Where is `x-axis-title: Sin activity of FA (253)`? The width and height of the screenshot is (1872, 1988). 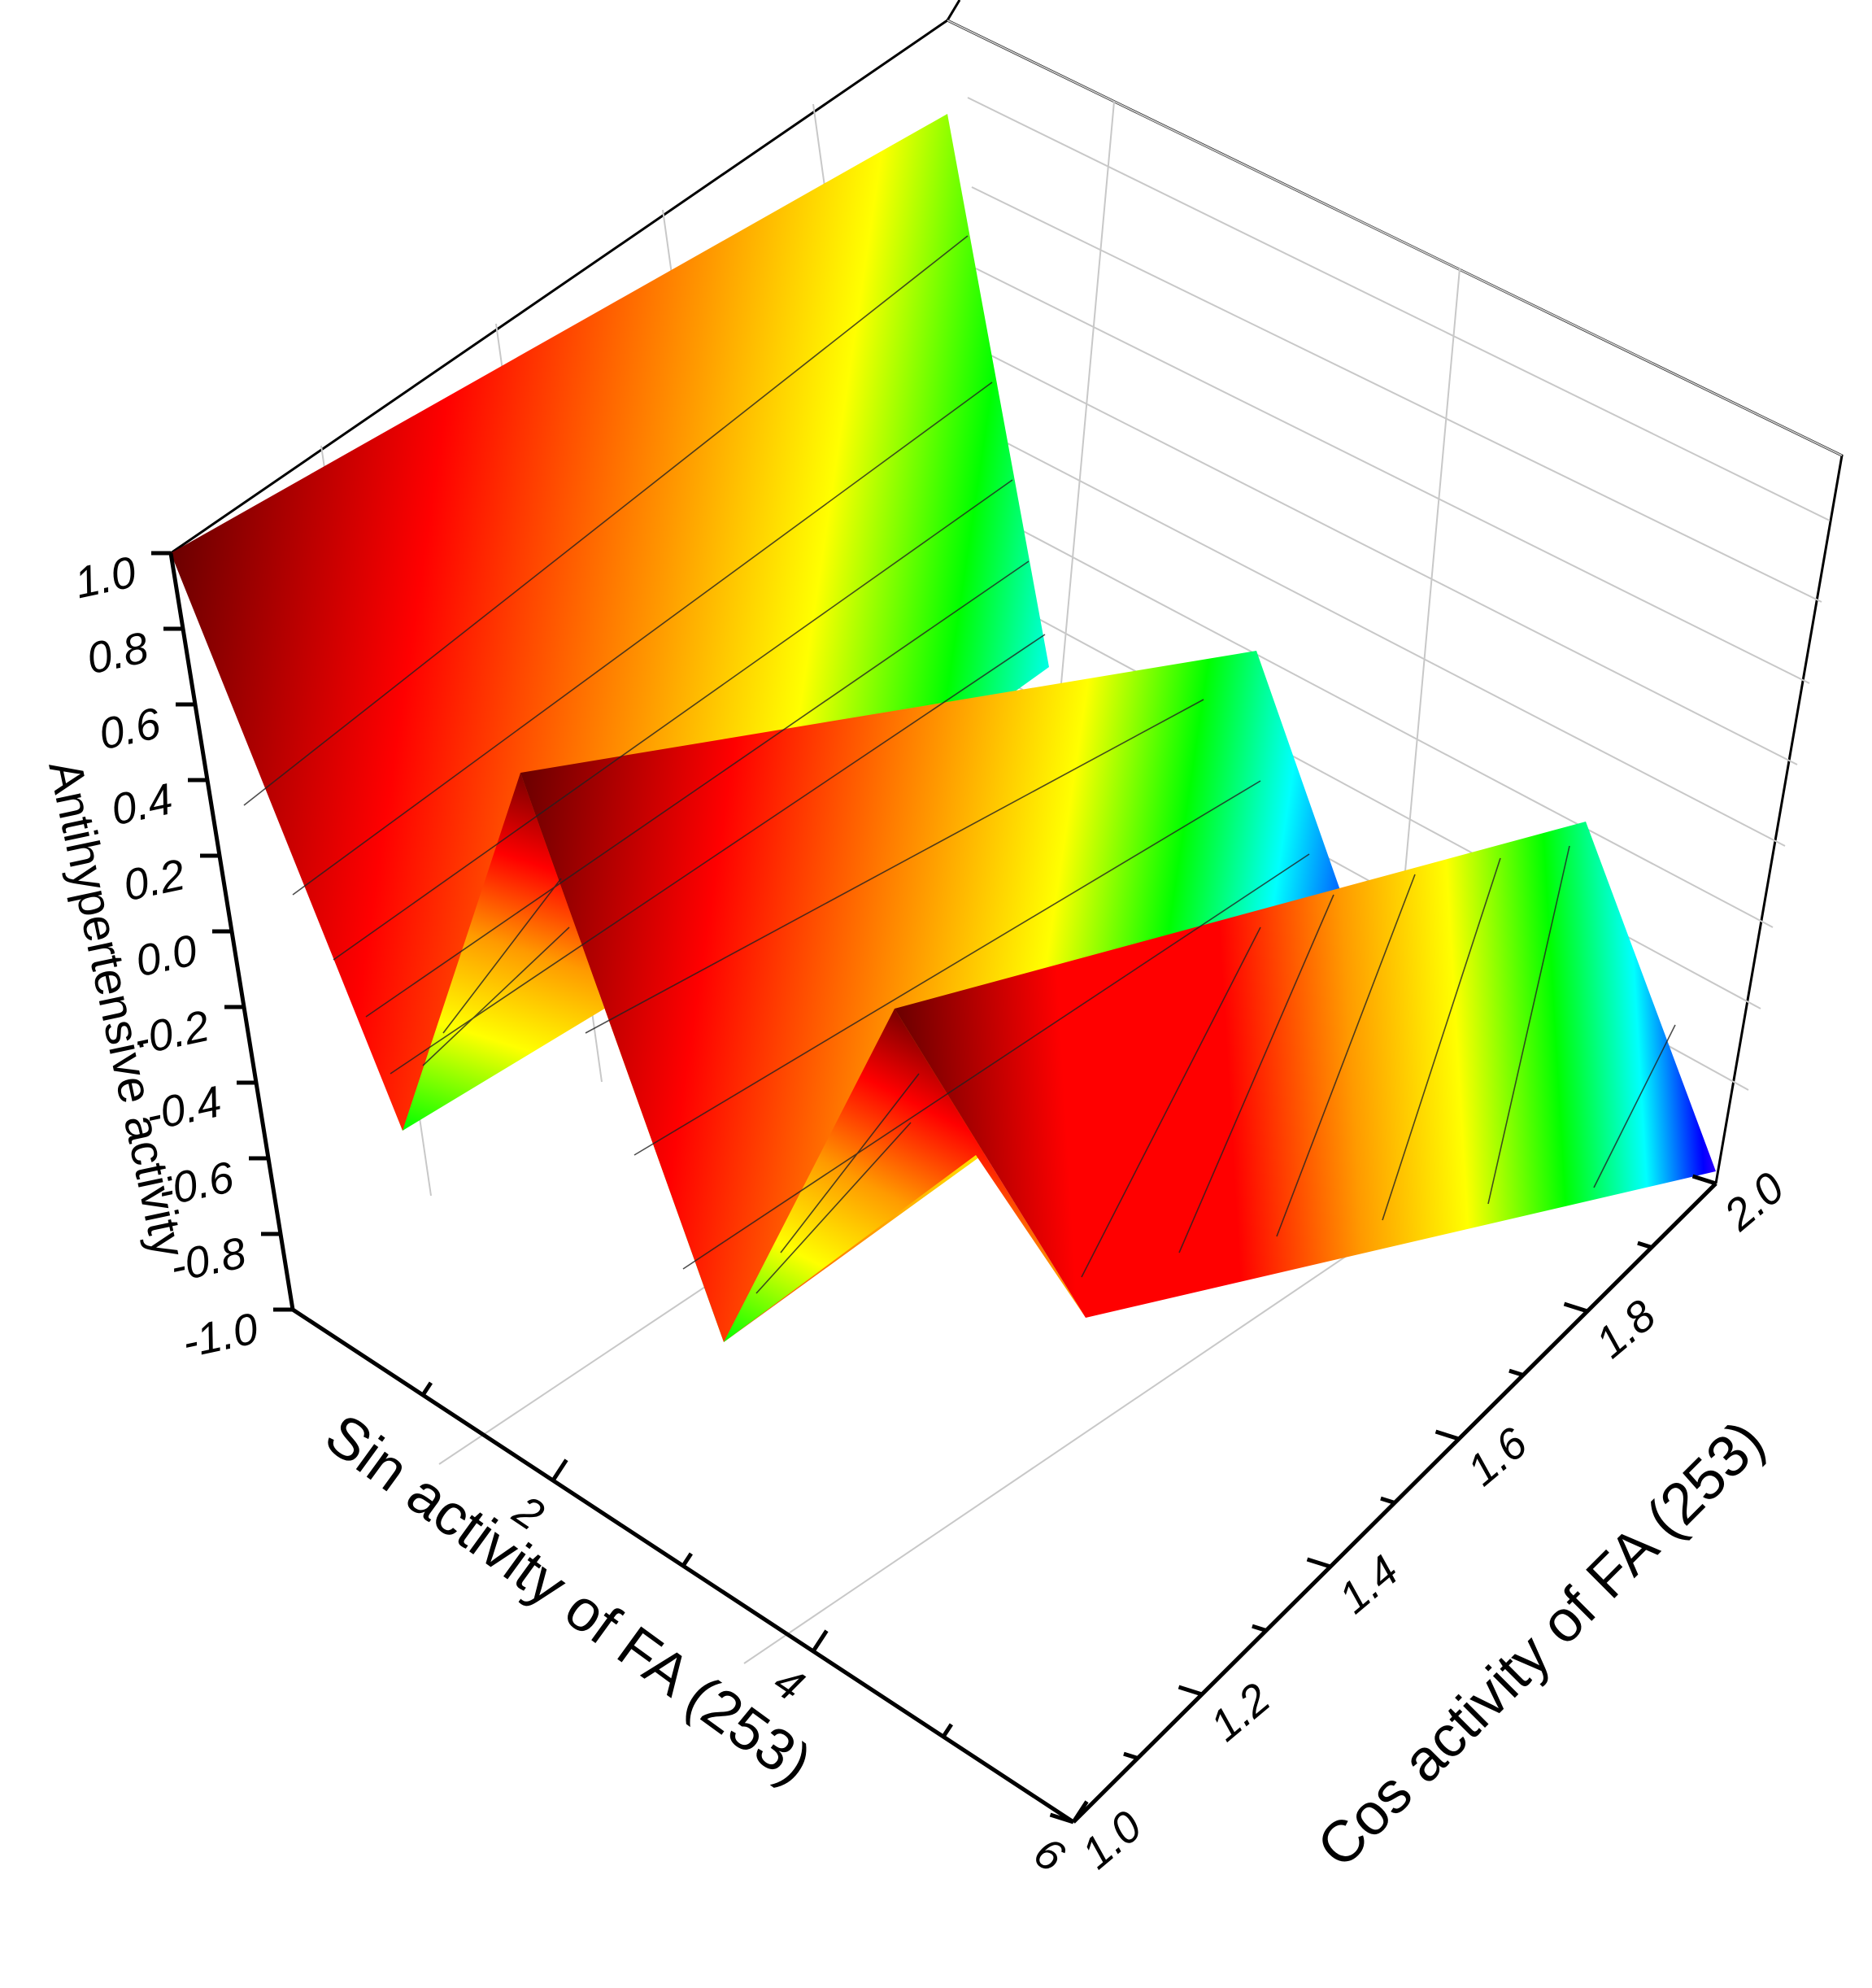 x-axis-title: Sin activity of FA (253) is located at coordinates (569, 1599).